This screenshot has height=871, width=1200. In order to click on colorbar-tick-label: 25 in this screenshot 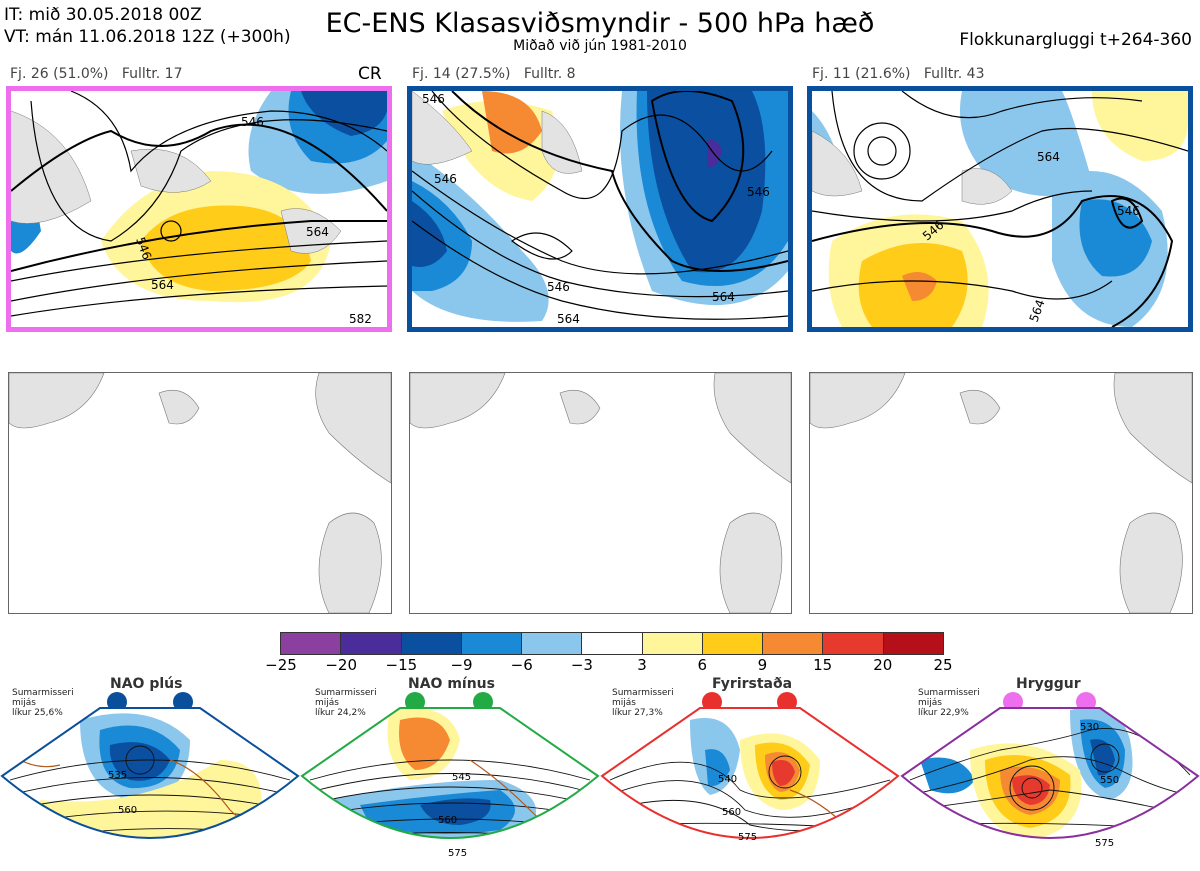, I will do `click(943, 665)`.